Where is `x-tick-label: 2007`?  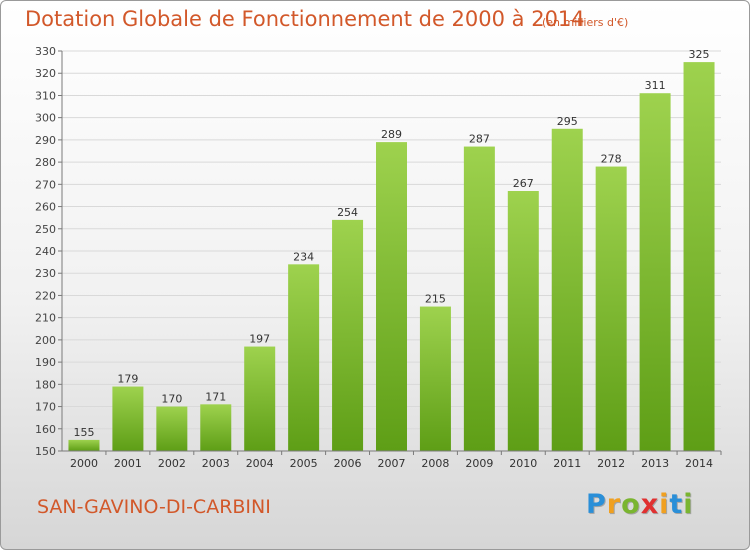 x-tick-label: 2007 is located at coordinates (392, 463).